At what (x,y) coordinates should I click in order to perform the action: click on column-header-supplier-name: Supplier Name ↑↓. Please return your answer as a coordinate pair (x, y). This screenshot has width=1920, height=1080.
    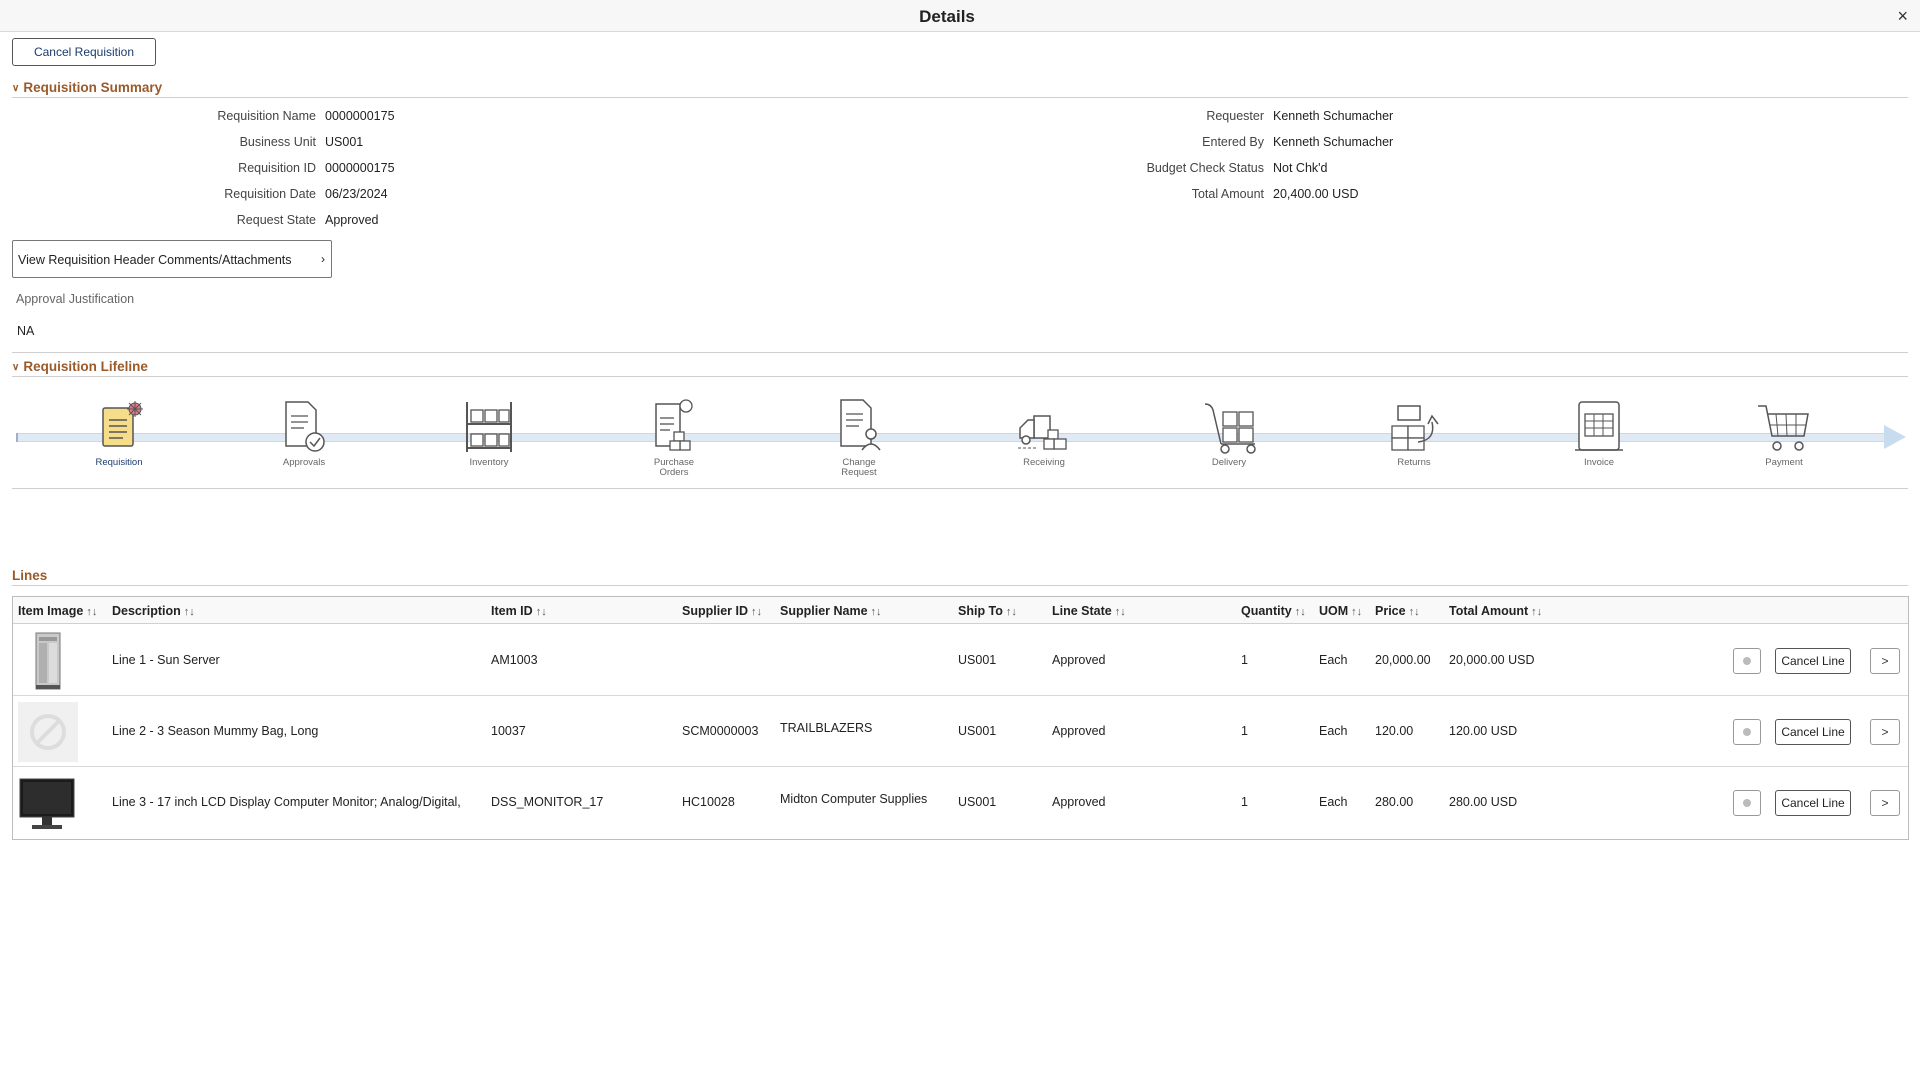
    Looking at the image, I should click on (831, 611).